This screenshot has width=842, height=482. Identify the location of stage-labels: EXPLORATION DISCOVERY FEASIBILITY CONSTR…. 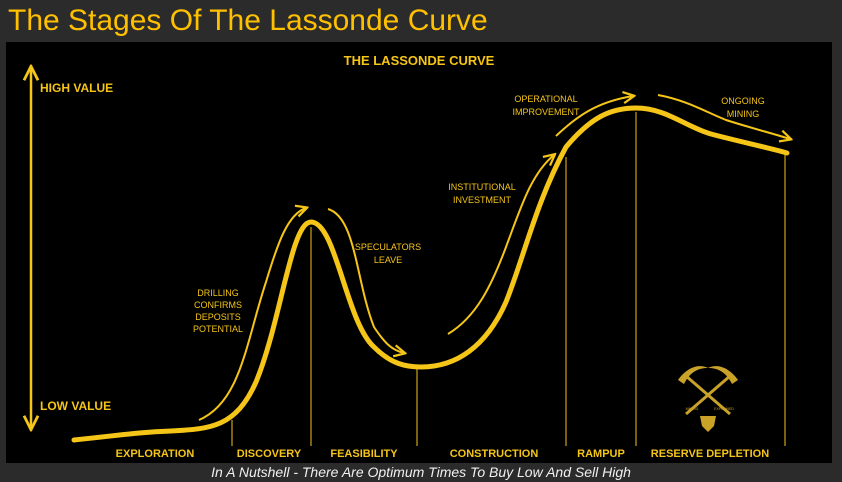
(443, 454).